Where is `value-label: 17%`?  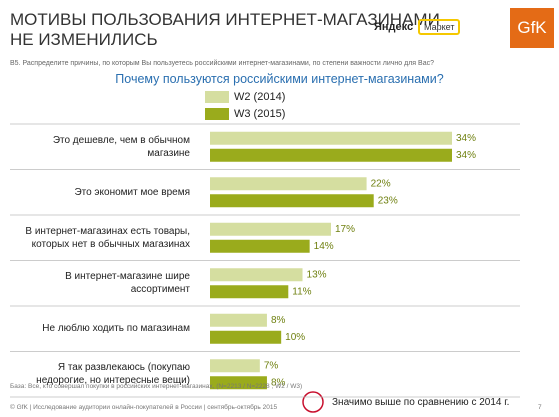 value-label: 17% is located at coordinates (345, 229).